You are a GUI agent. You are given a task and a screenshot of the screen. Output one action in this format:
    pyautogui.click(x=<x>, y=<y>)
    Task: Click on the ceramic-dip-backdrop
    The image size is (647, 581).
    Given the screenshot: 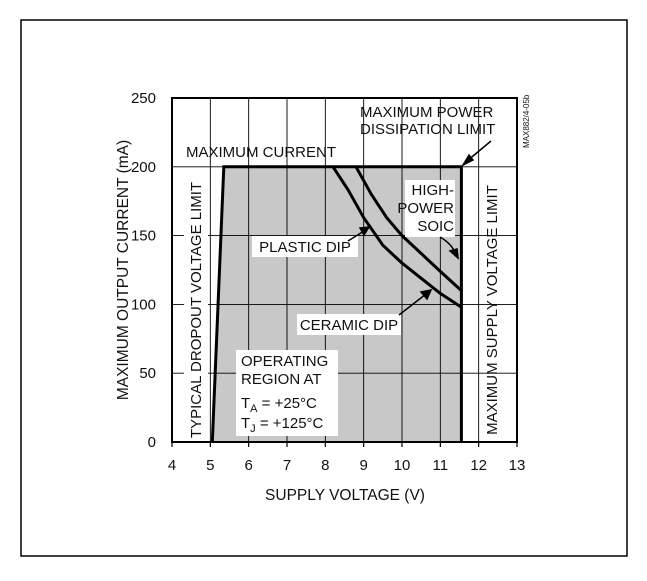 What is the action you would take?
    pyautogui.click(x=349, y=324)
    